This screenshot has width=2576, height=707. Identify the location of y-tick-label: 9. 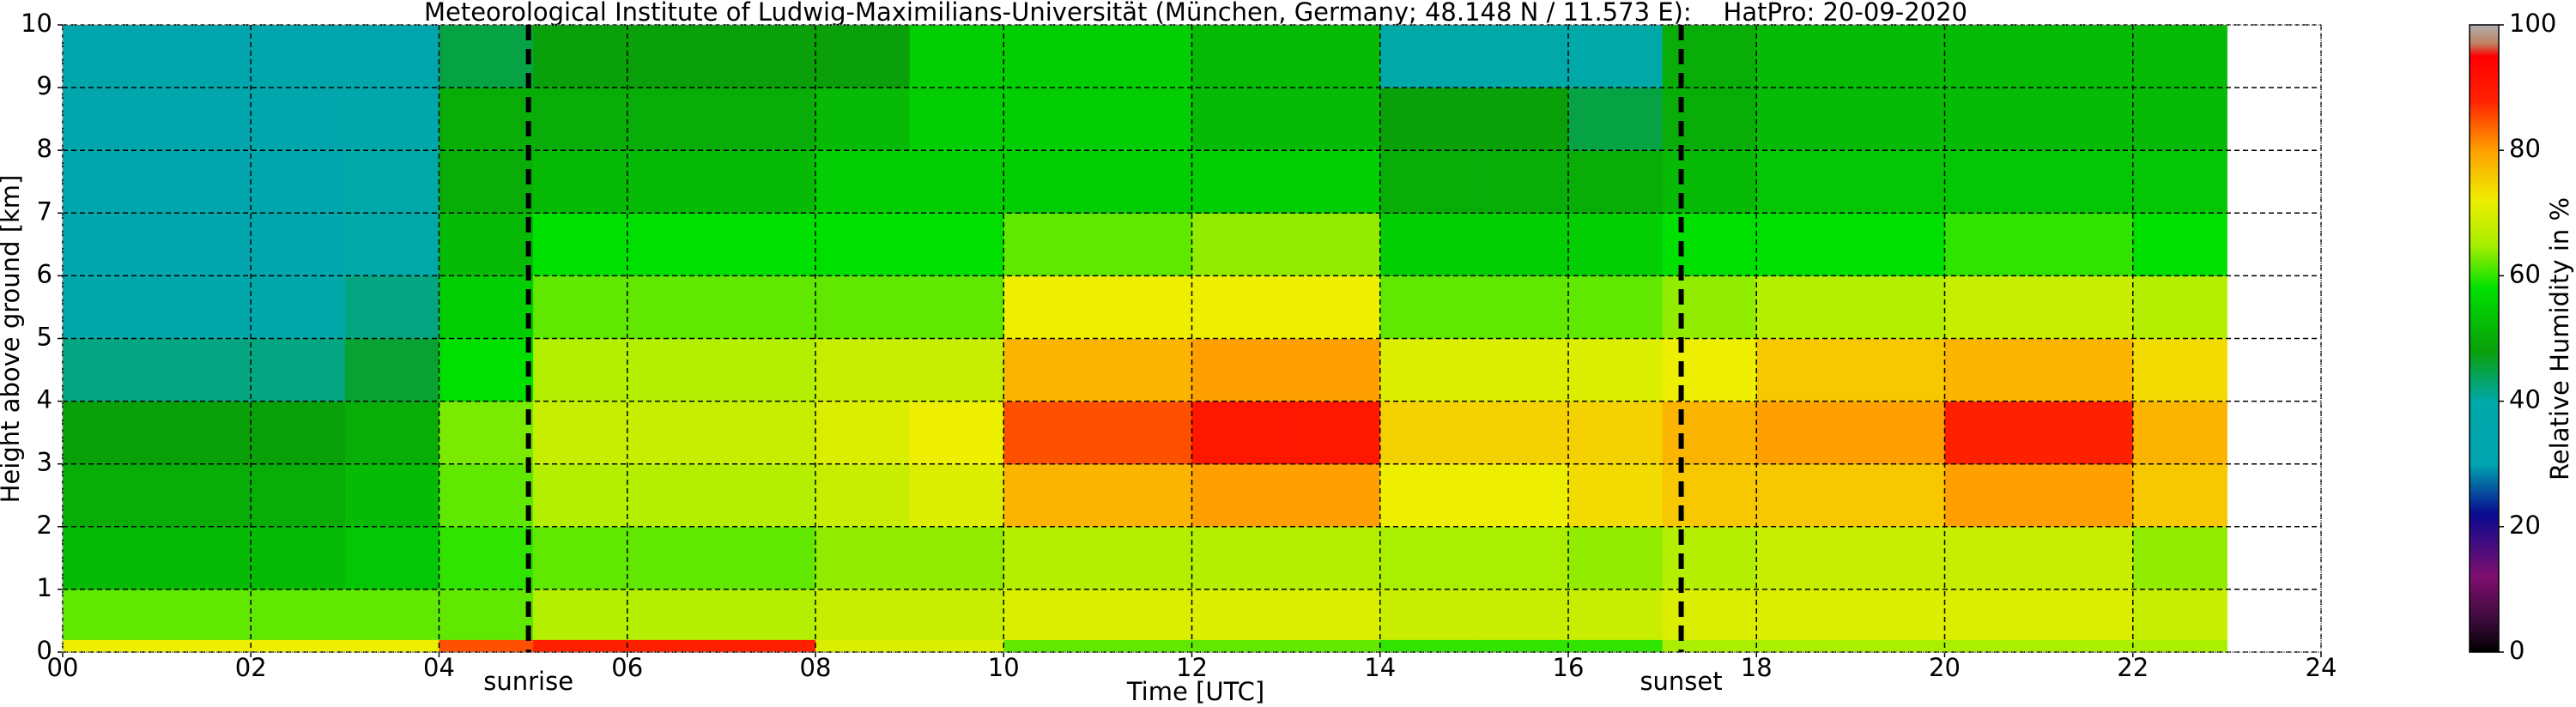
(44, 85).